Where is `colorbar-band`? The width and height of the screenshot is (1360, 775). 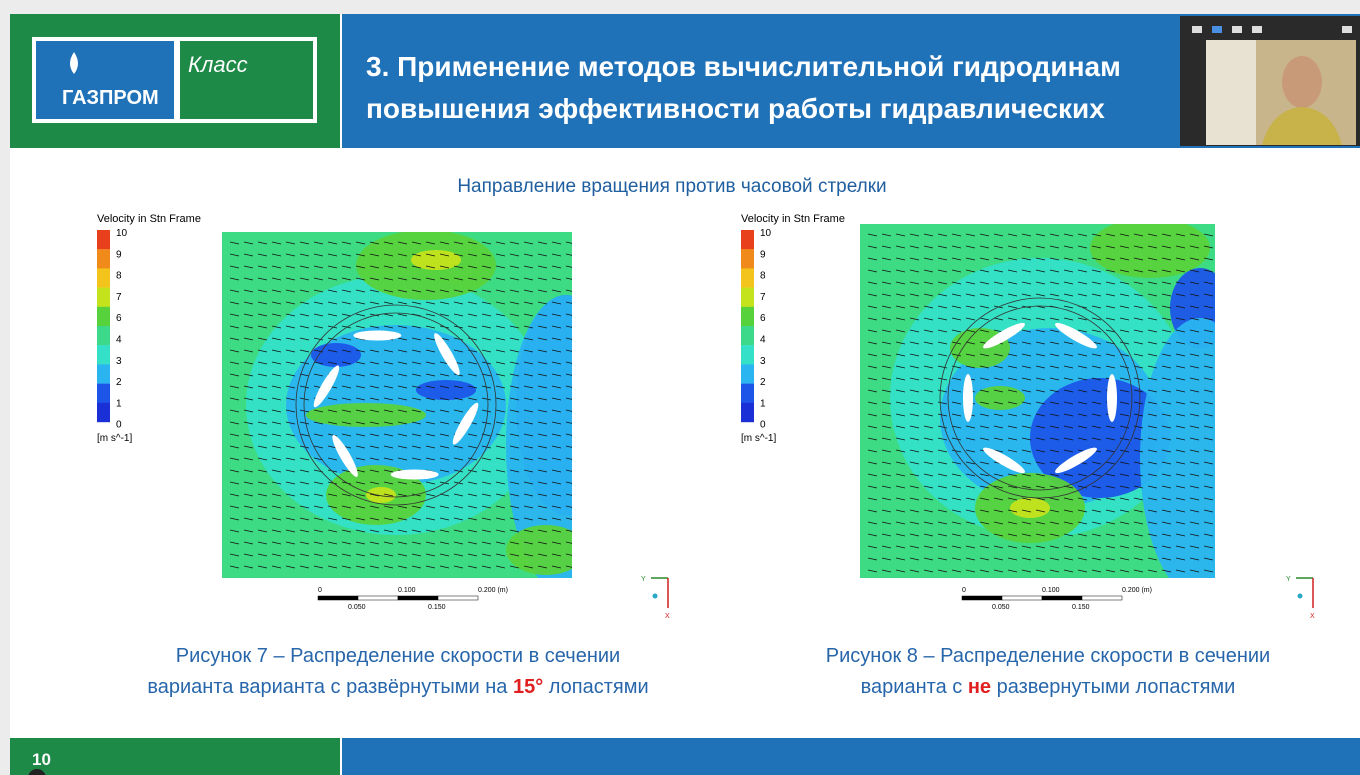
colorbar-band is located at coordinates (103, 259).